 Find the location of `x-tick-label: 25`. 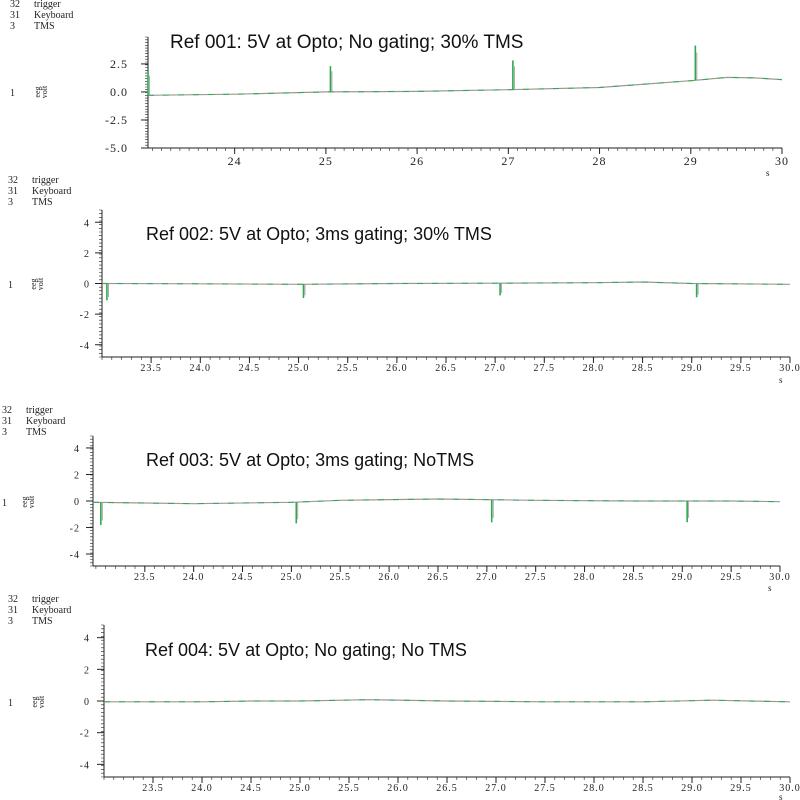

x-tick-label: 25 is located at coordinates (326, 161).